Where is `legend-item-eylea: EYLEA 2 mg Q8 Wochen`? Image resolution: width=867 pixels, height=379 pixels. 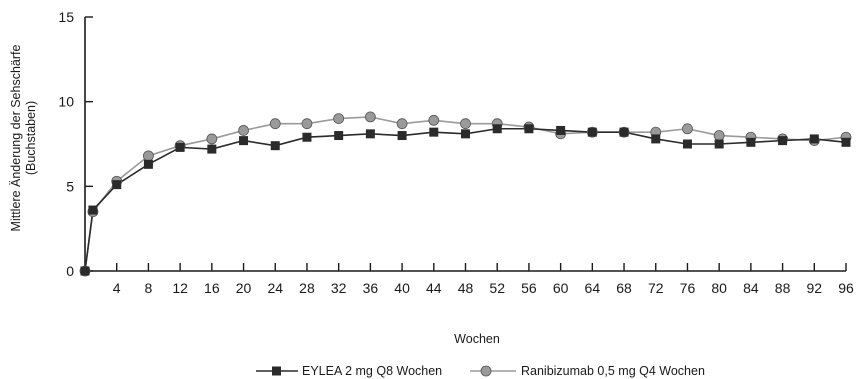
legend-item-eylea: EYLEA 2 mg Q8 Wochen is located at coordinates (349, 371).